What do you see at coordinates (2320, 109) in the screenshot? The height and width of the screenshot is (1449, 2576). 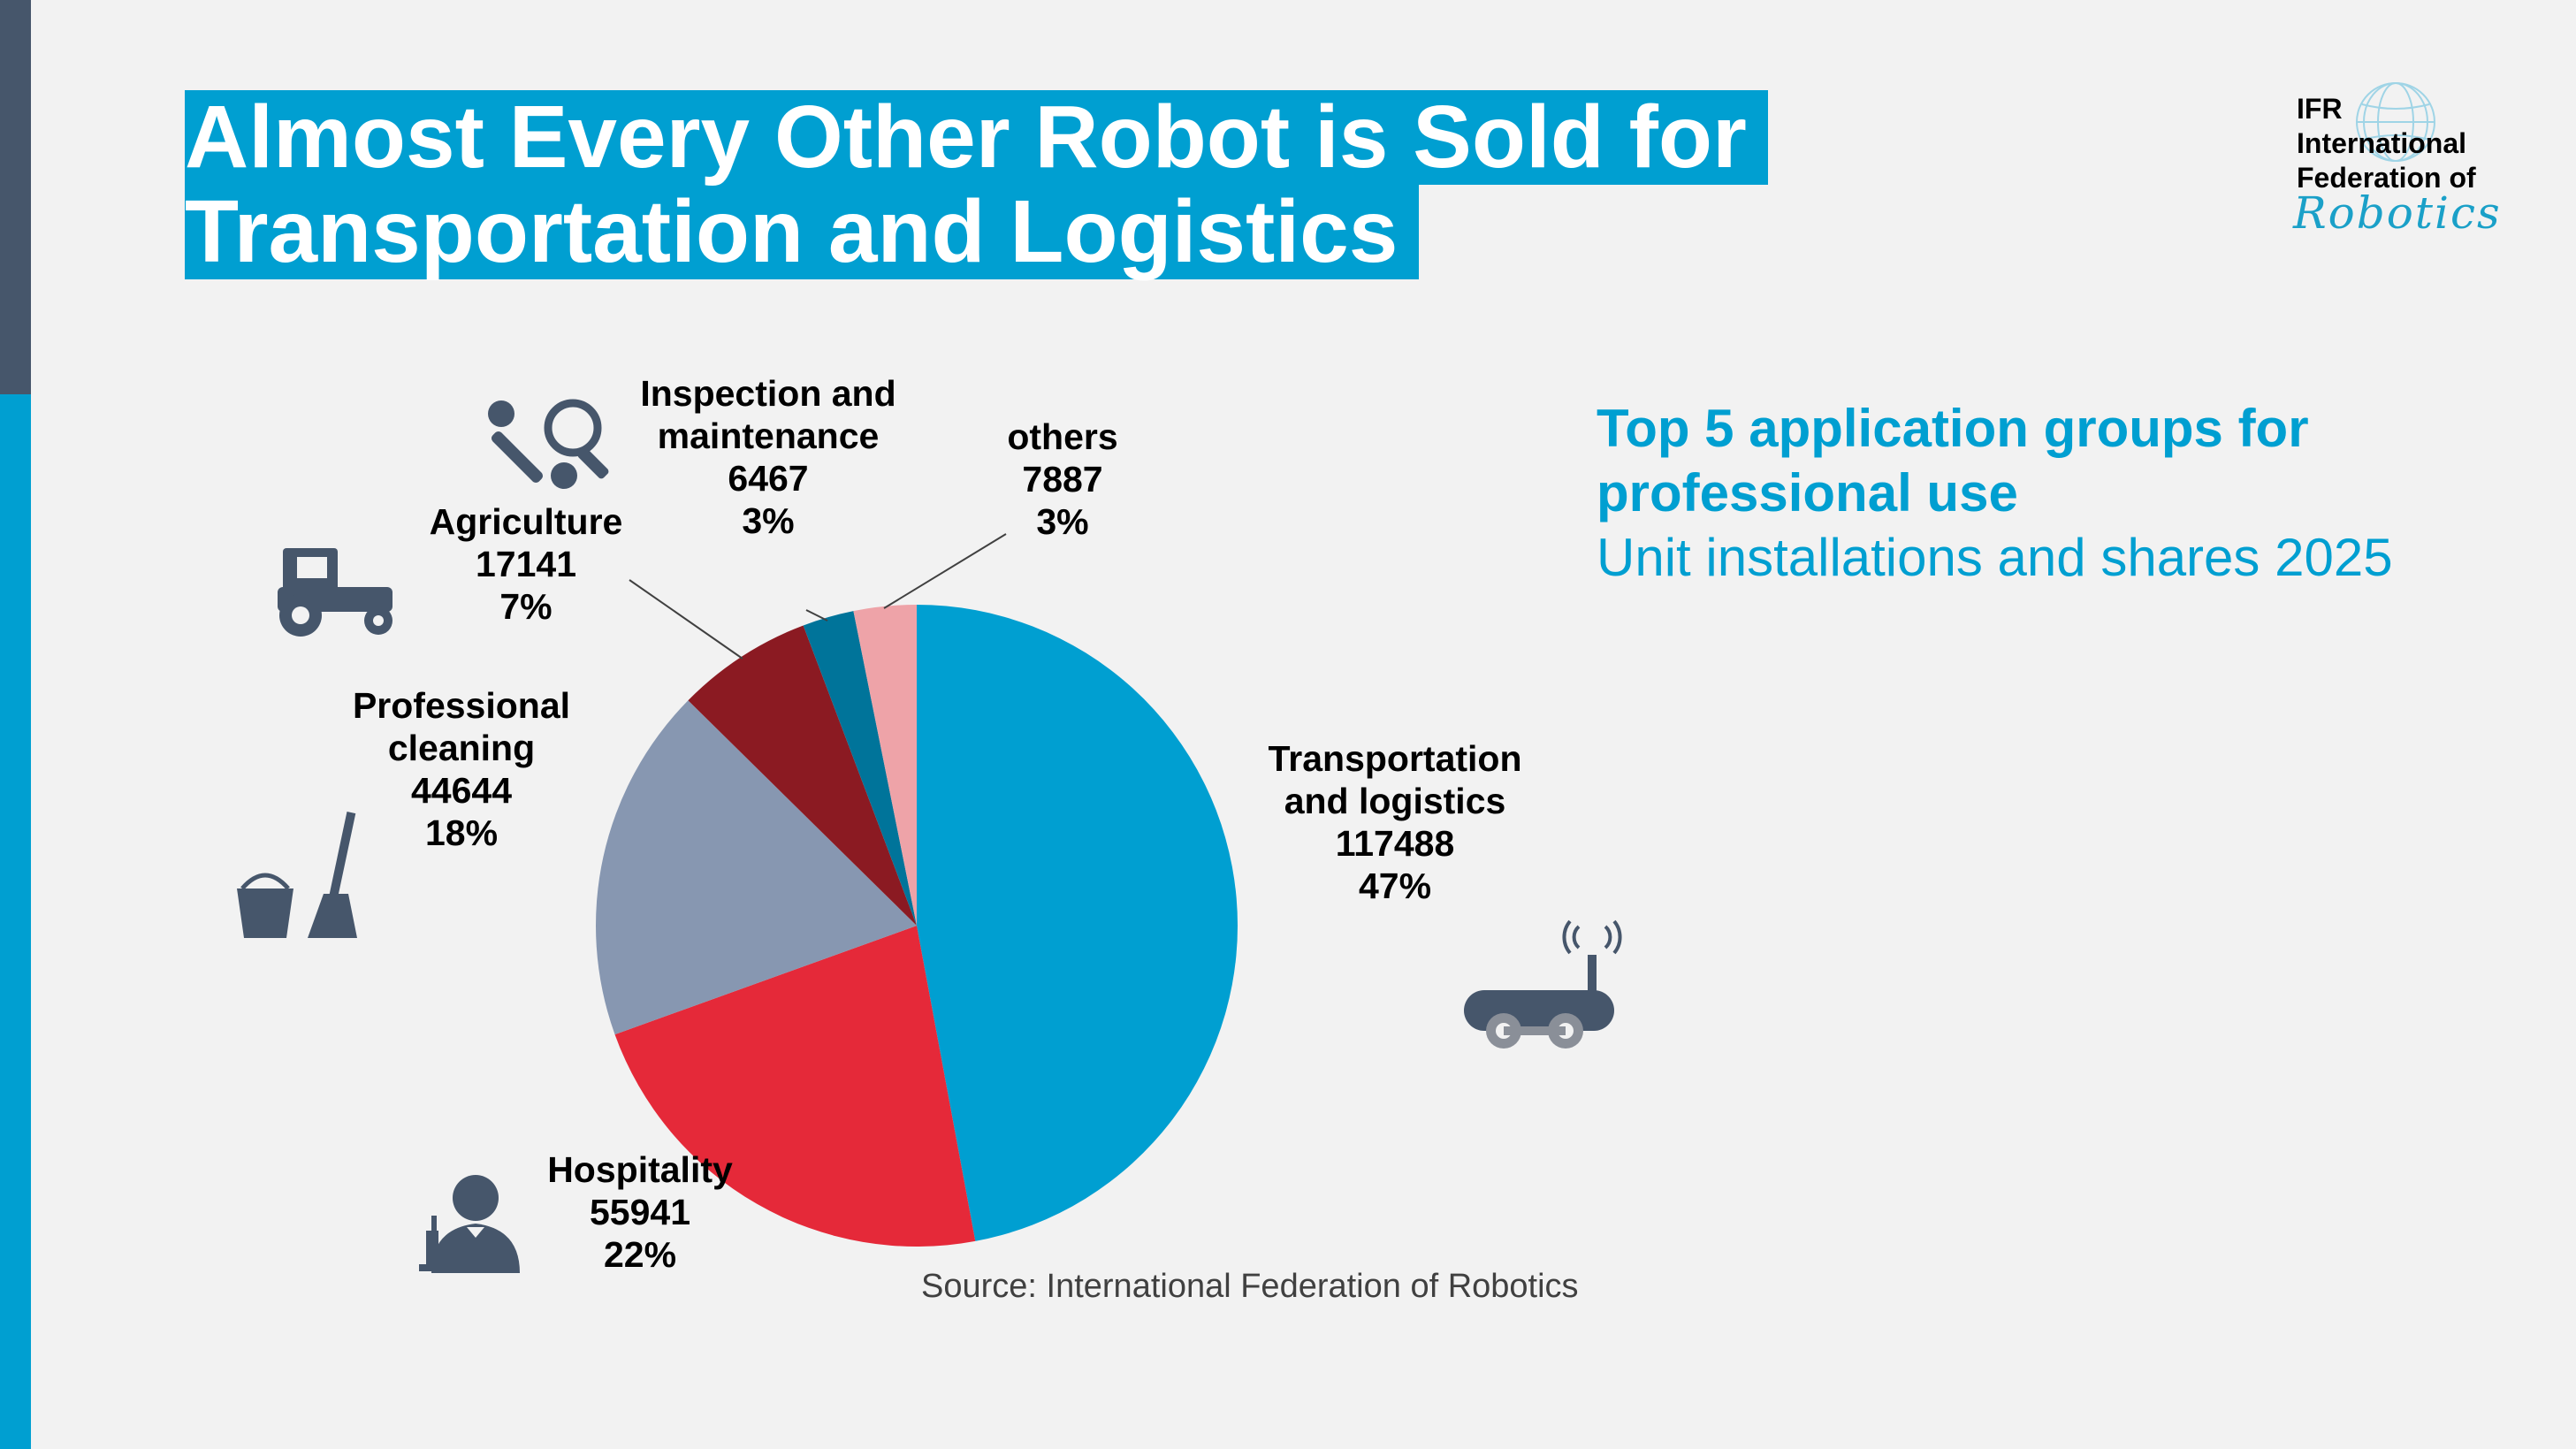 I see `logo-line-1: IFR` at bounding box center [2320, 109].